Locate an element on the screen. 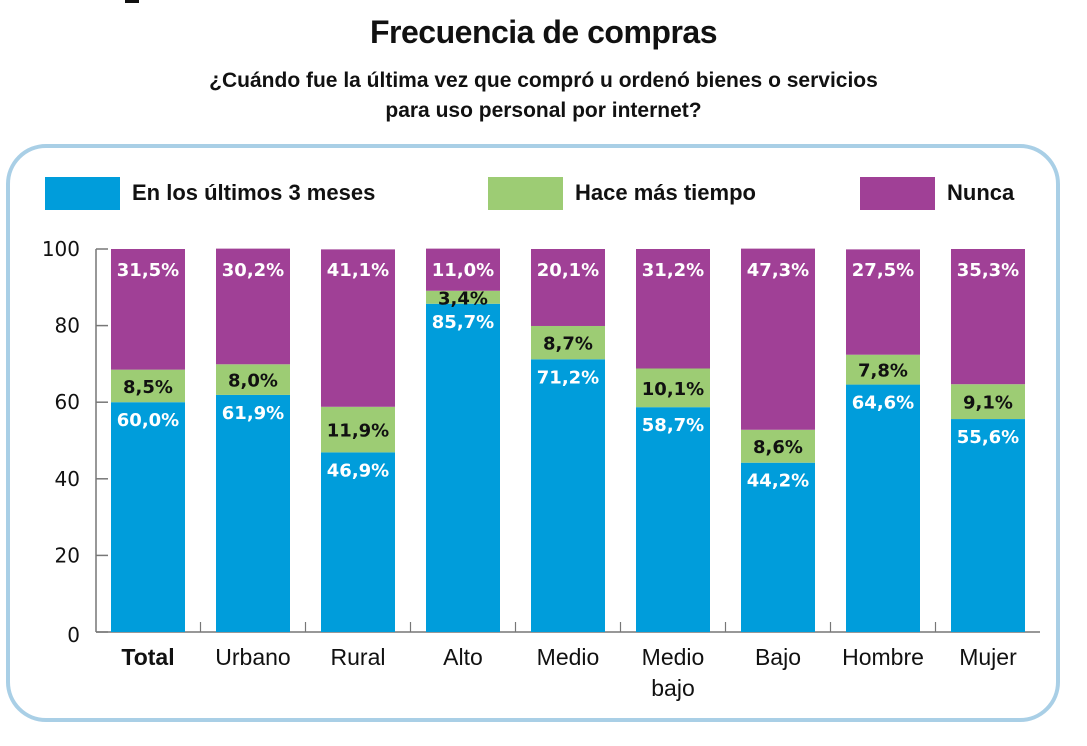  bar-value-label-never: 31,5% is located at coordinates (148, 270).